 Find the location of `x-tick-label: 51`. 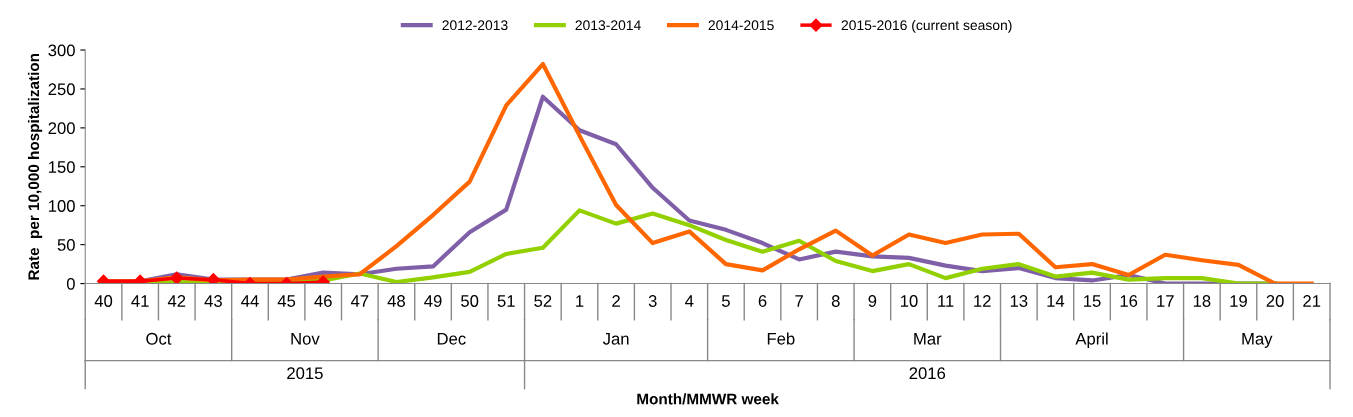

x-tick-label: 51 is located at coordinates (506, 301).